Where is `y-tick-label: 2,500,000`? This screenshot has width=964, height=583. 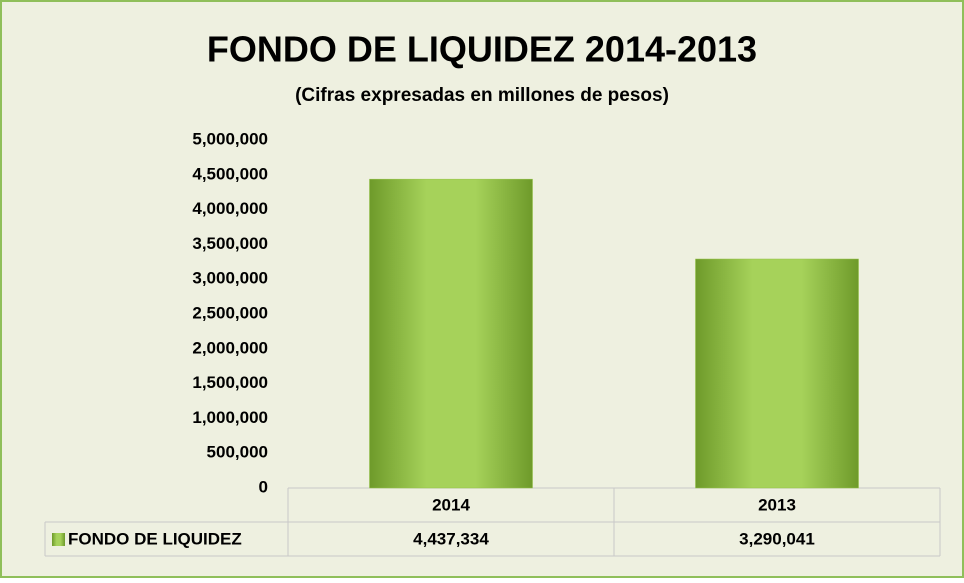 y-tick-label: 2,500,000 is located at coordinates (230, 312).